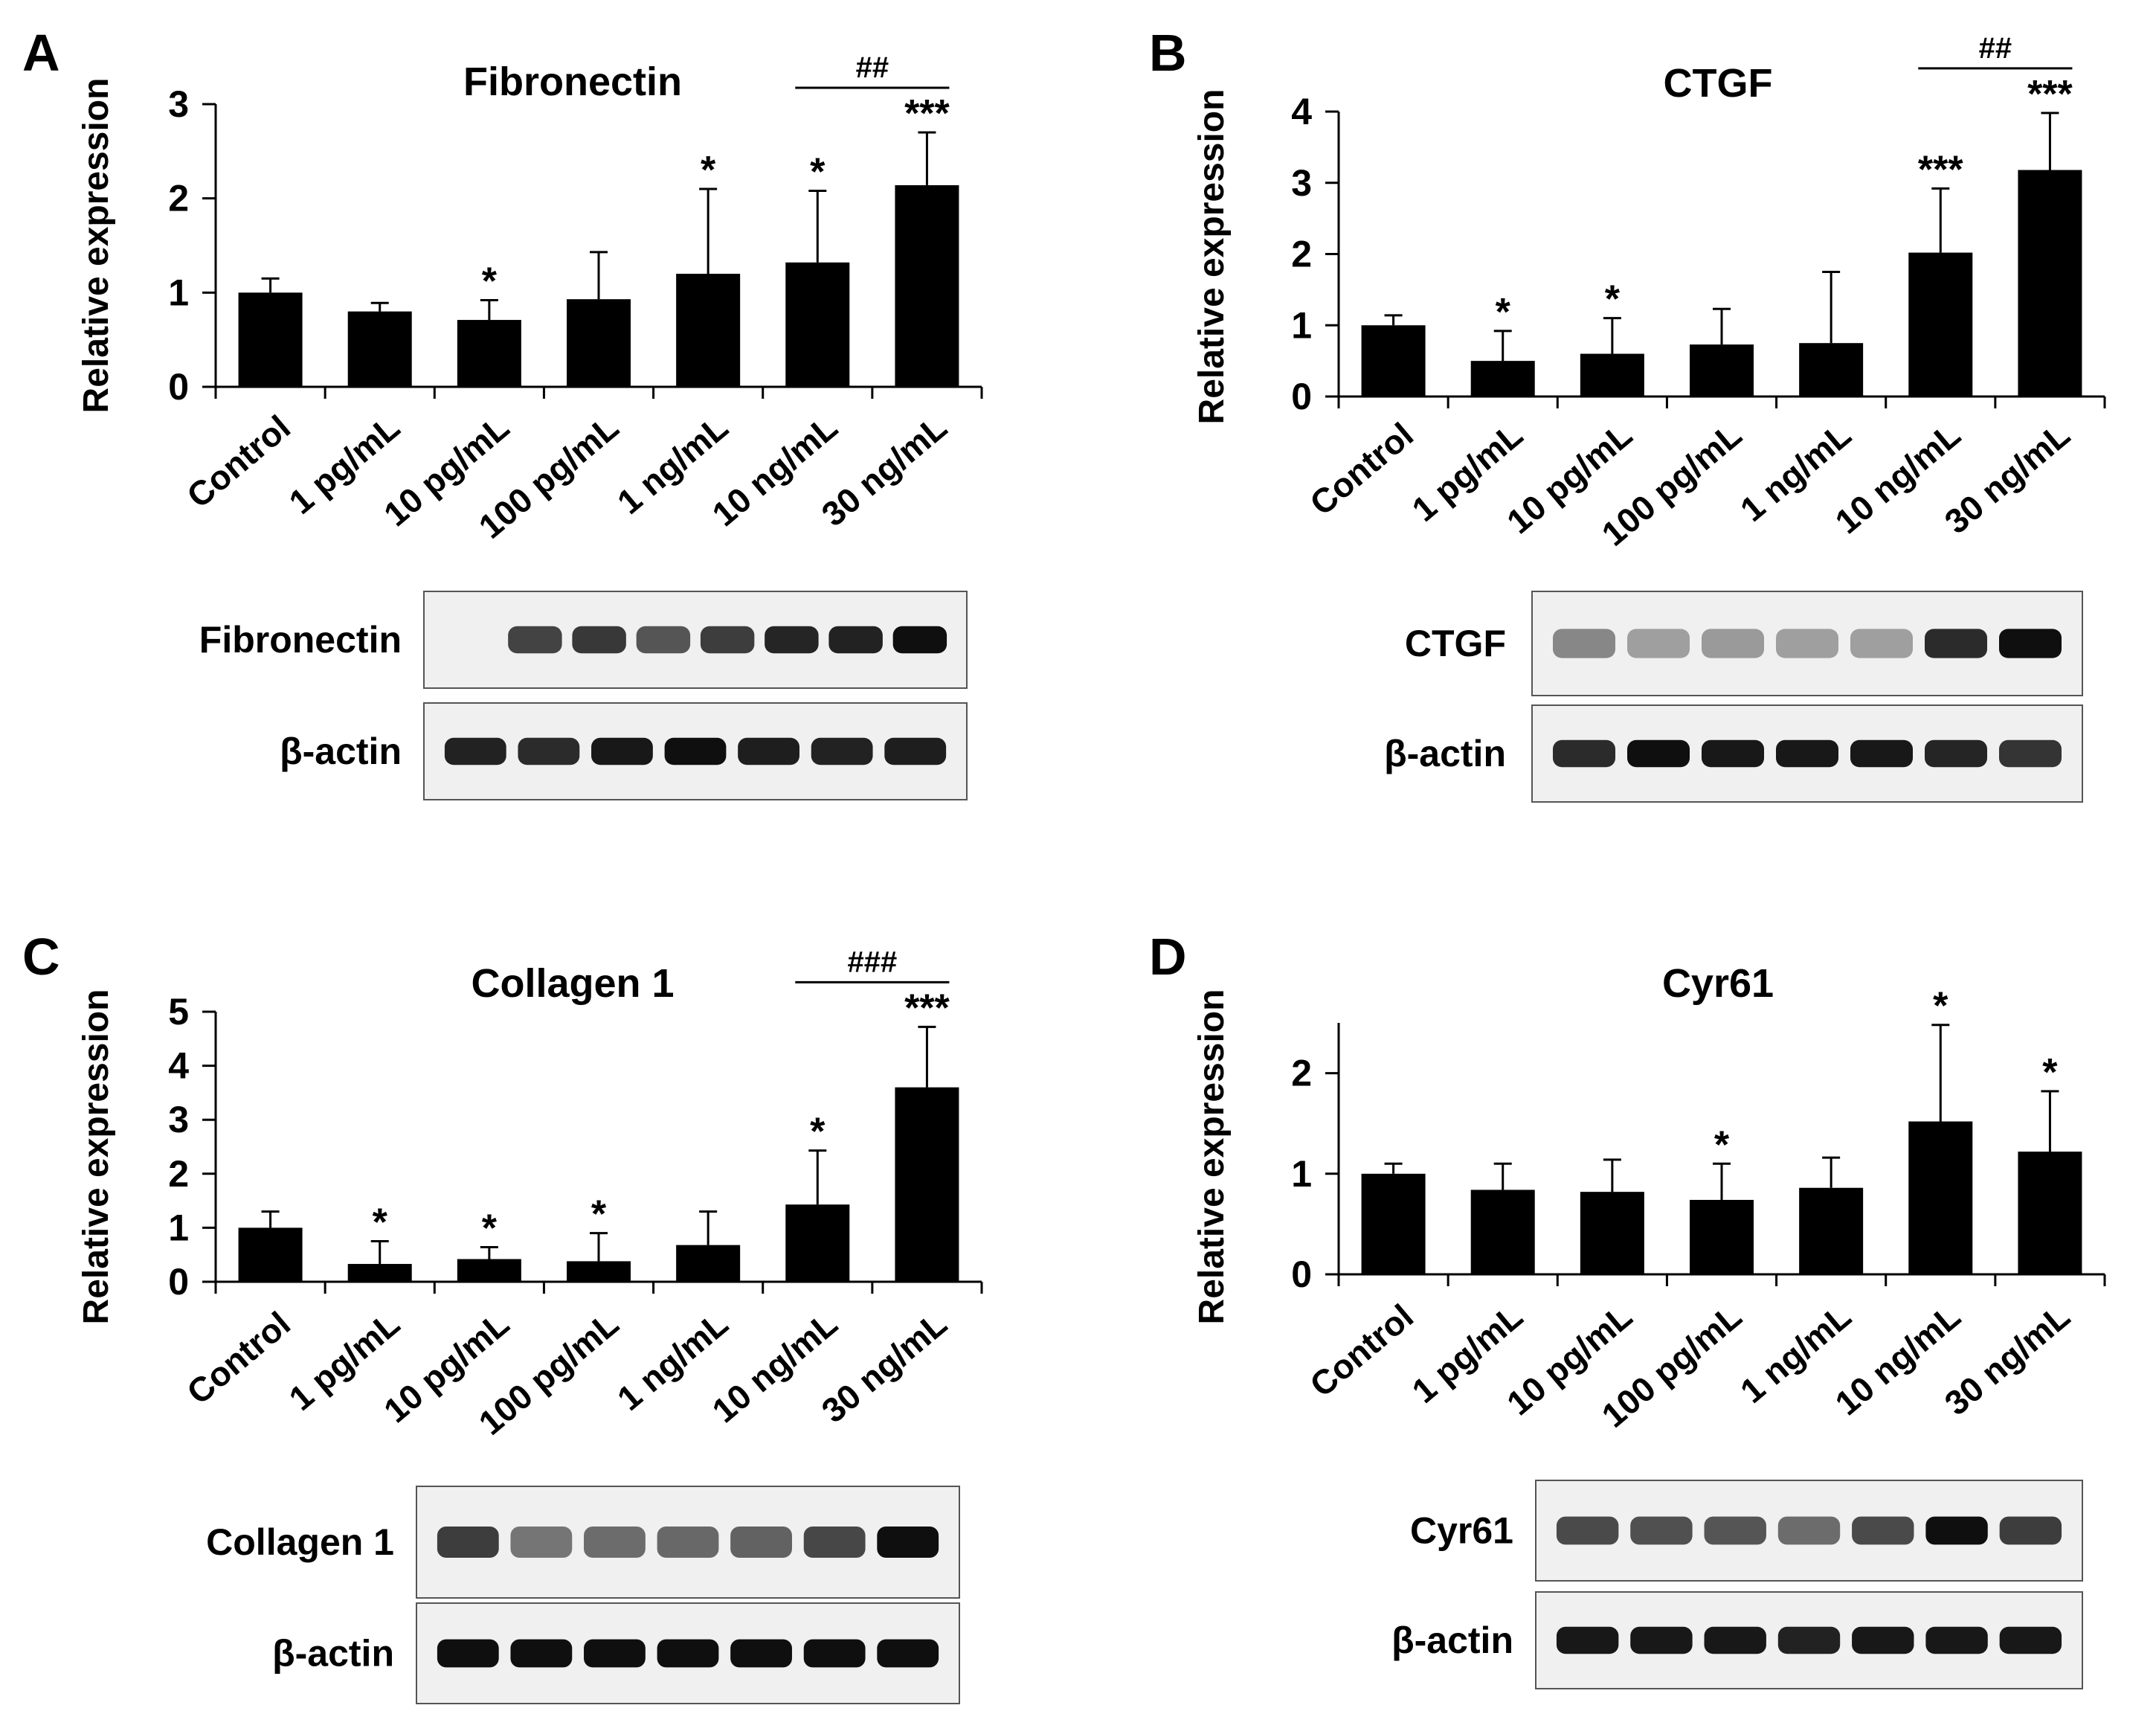  What do you see at coordinates (1718, 983) in the screenshot?
I see `chart-title: Cyr61` at bounding box center [1718, 983].